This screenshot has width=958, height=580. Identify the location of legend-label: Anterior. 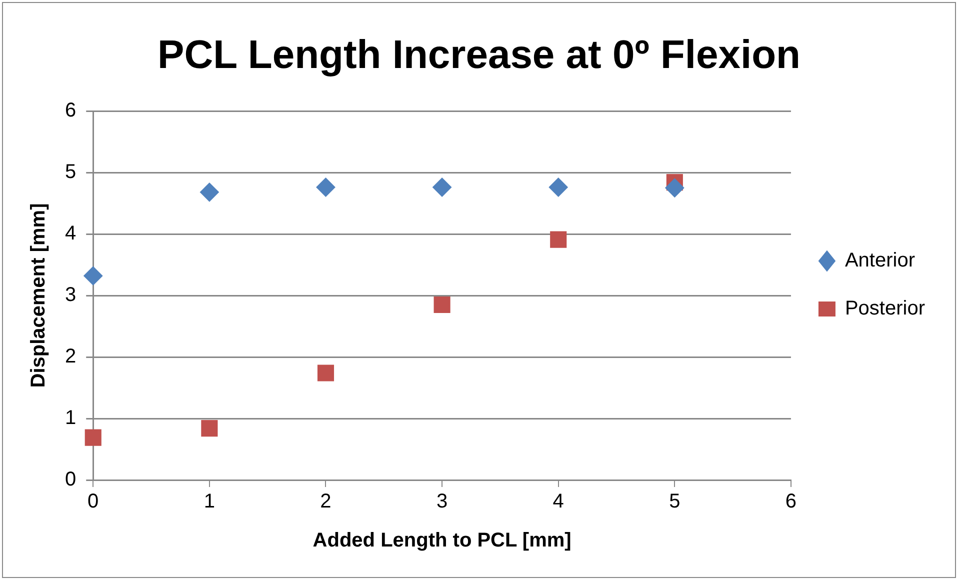
(880, 261).